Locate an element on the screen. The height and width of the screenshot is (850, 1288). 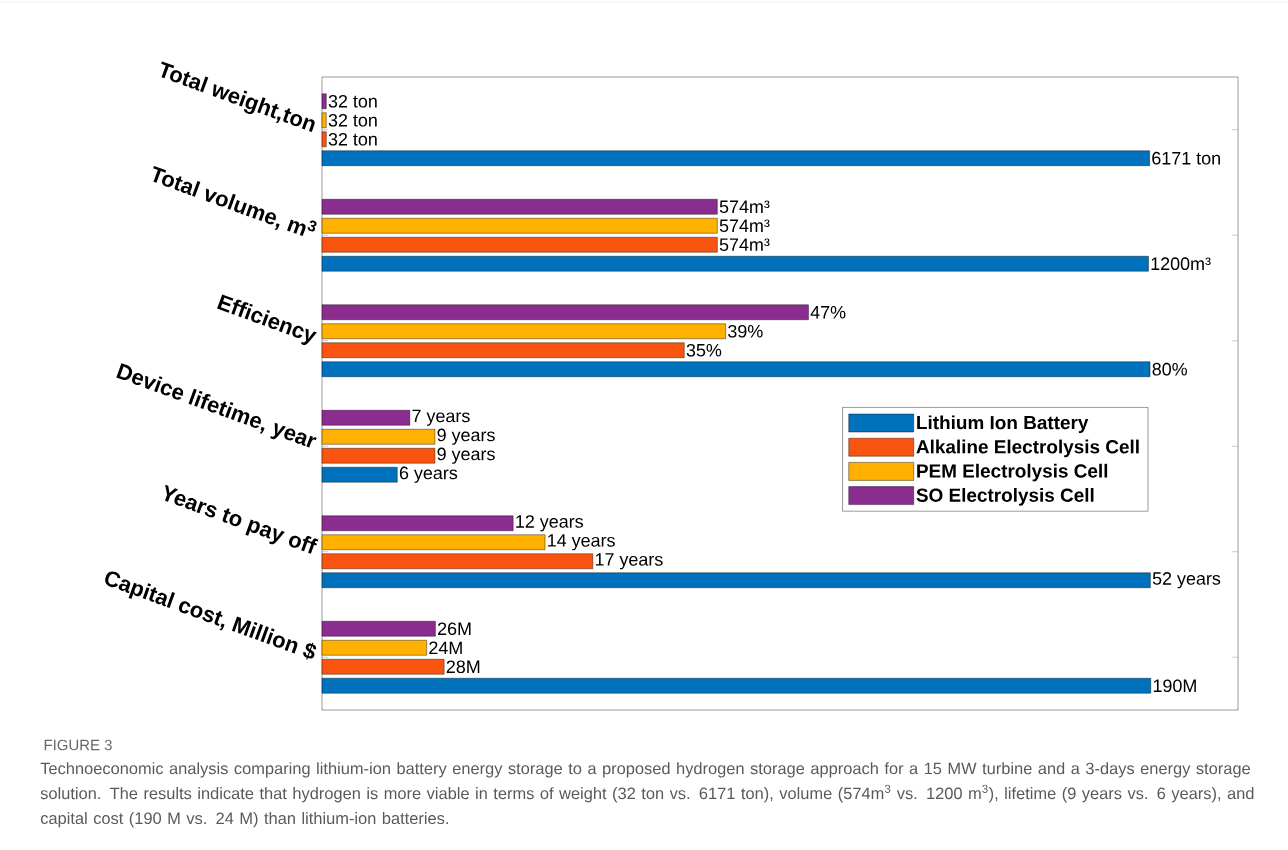
data-label: 52 years is located at coordinates (1186, 580).